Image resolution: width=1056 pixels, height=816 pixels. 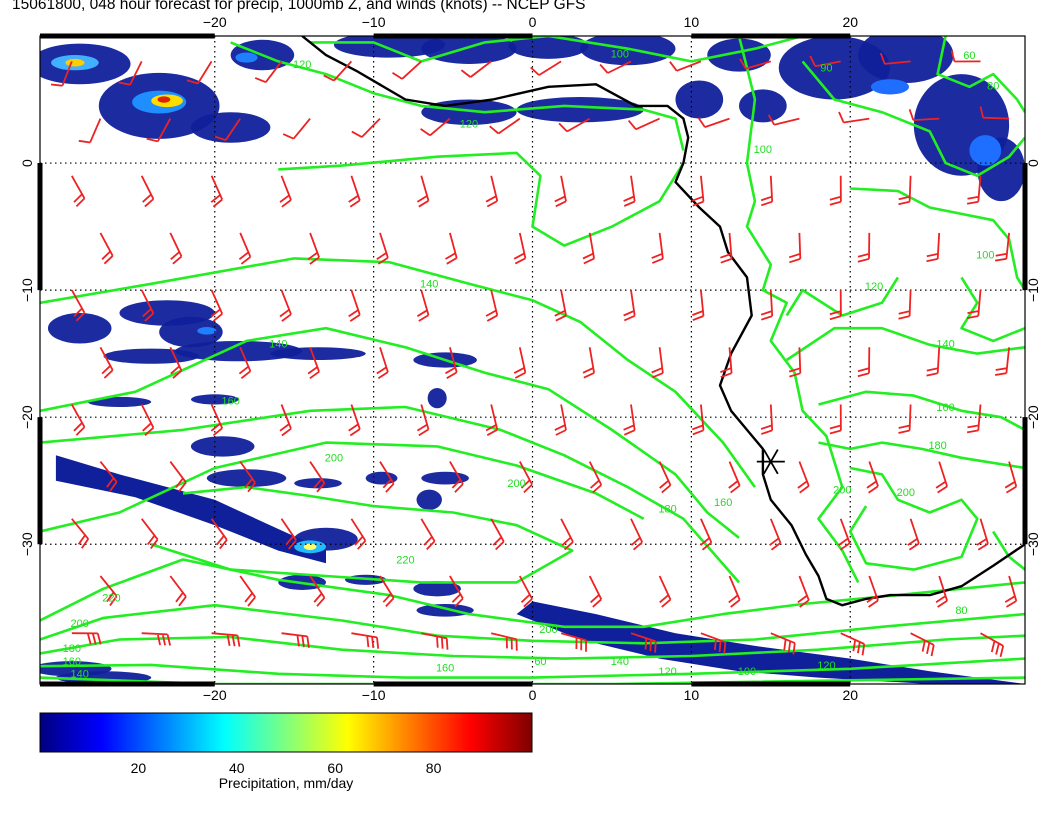 What do you see at coordinates (429, 285) in the screenshot?
I see `contour-label: 140` at bounding box center [429, 285].